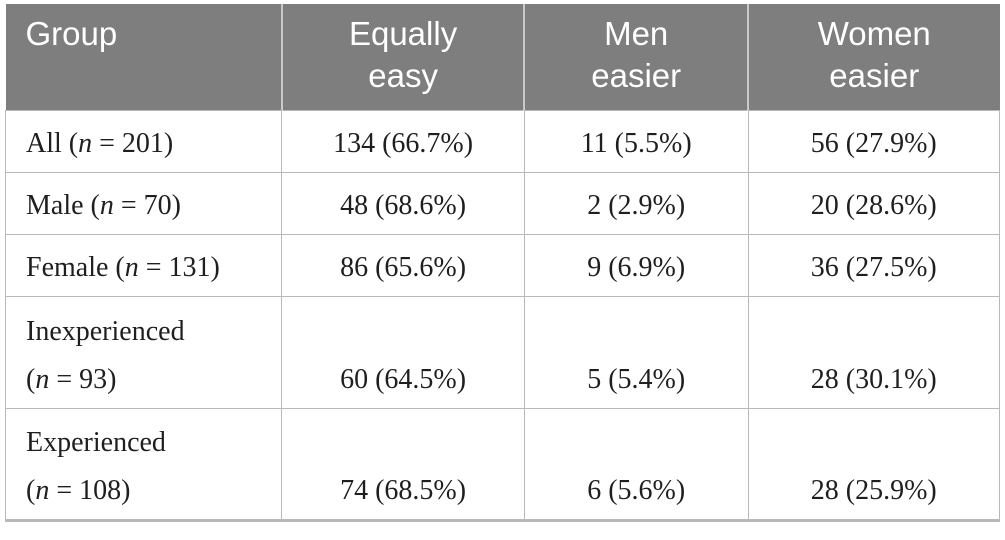 This screenshot has width=1005, height=540. What do you see at coordinates (636, 141) in the screenshot?
I see `data-cell-all-men-easier: 11 (5.5%)` at bounding box center [636, 141].